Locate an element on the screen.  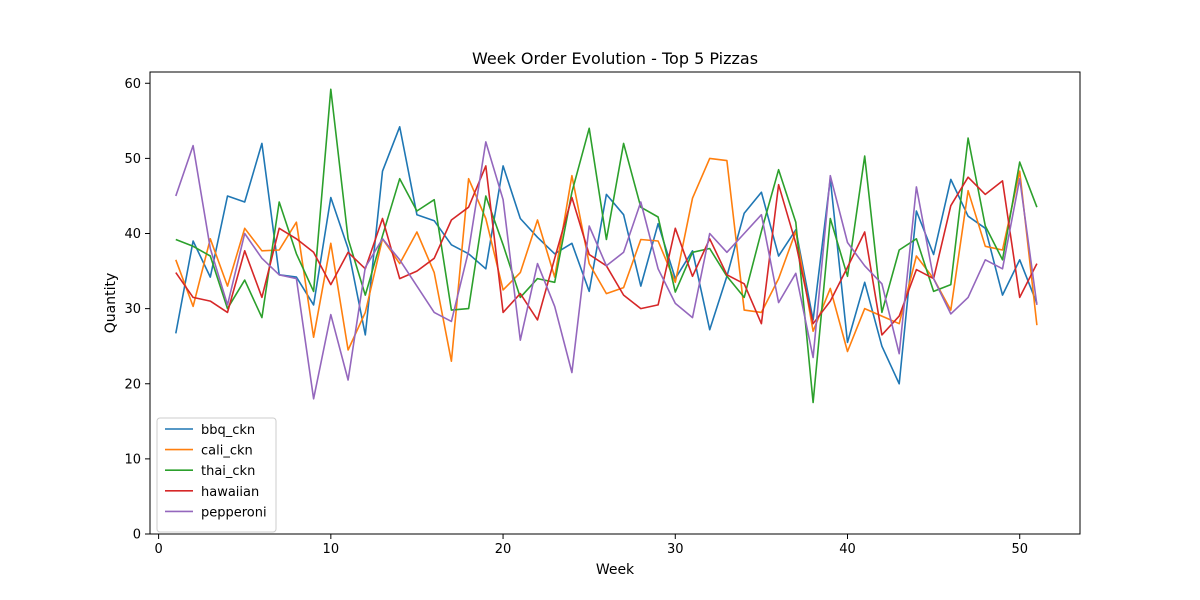
legend-label: cali_ckn is located at coordinates (227, 451).